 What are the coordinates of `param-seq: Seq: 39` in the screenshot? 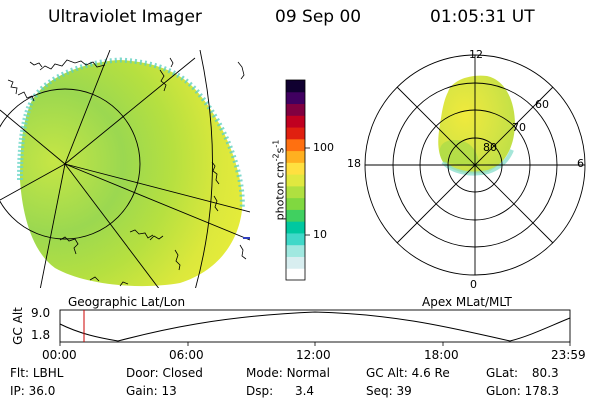 It's located at (389, 391).